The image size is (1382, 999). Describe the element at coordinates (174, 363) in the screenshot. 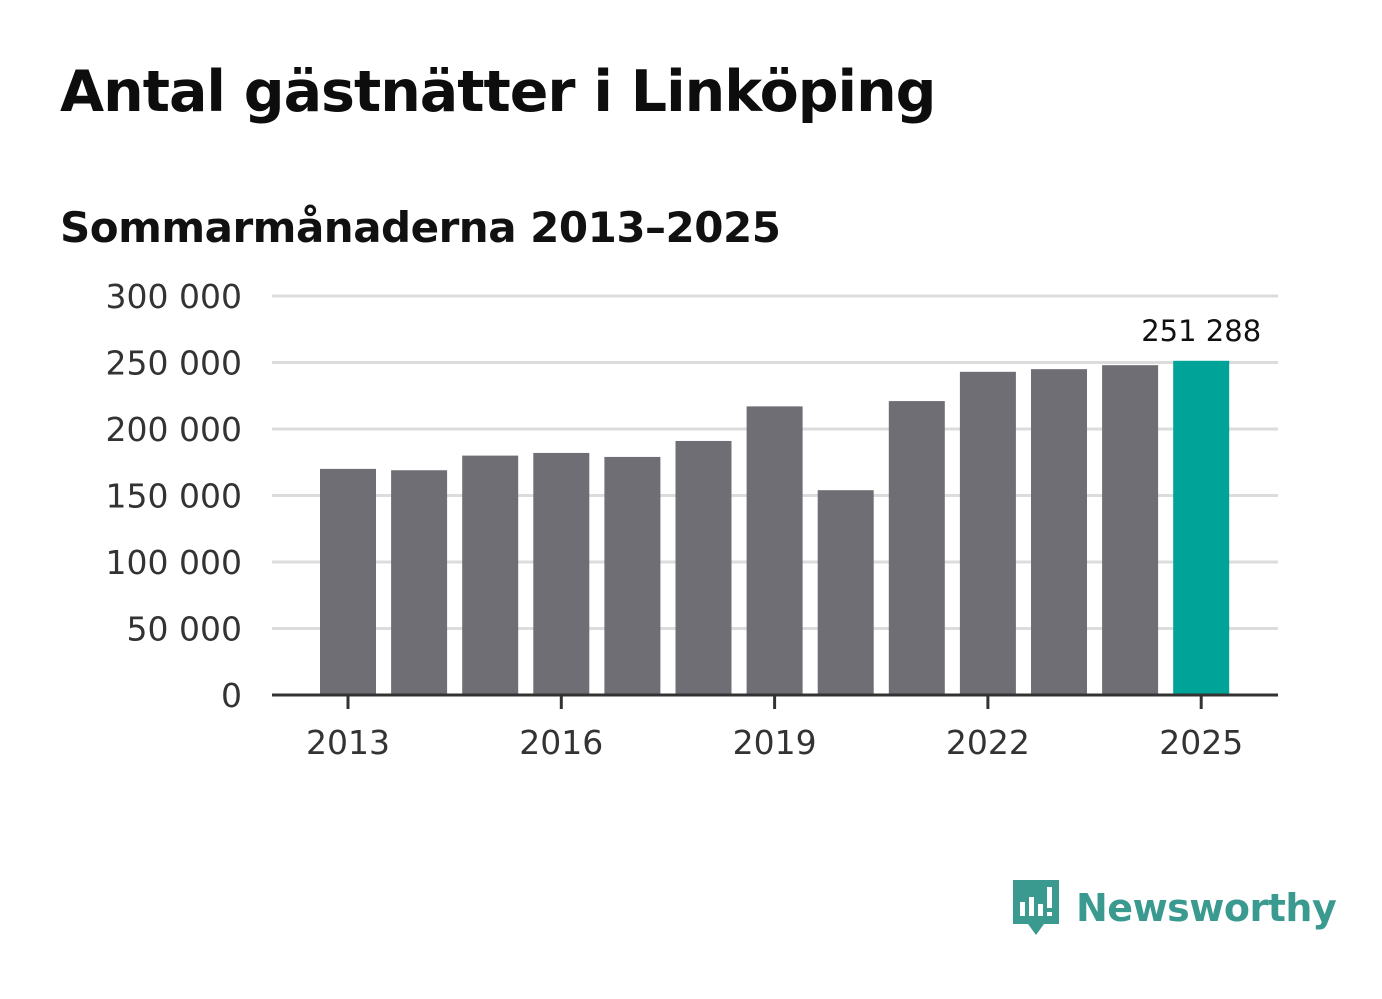

I see `y-tick-label: 250 000` at that location.